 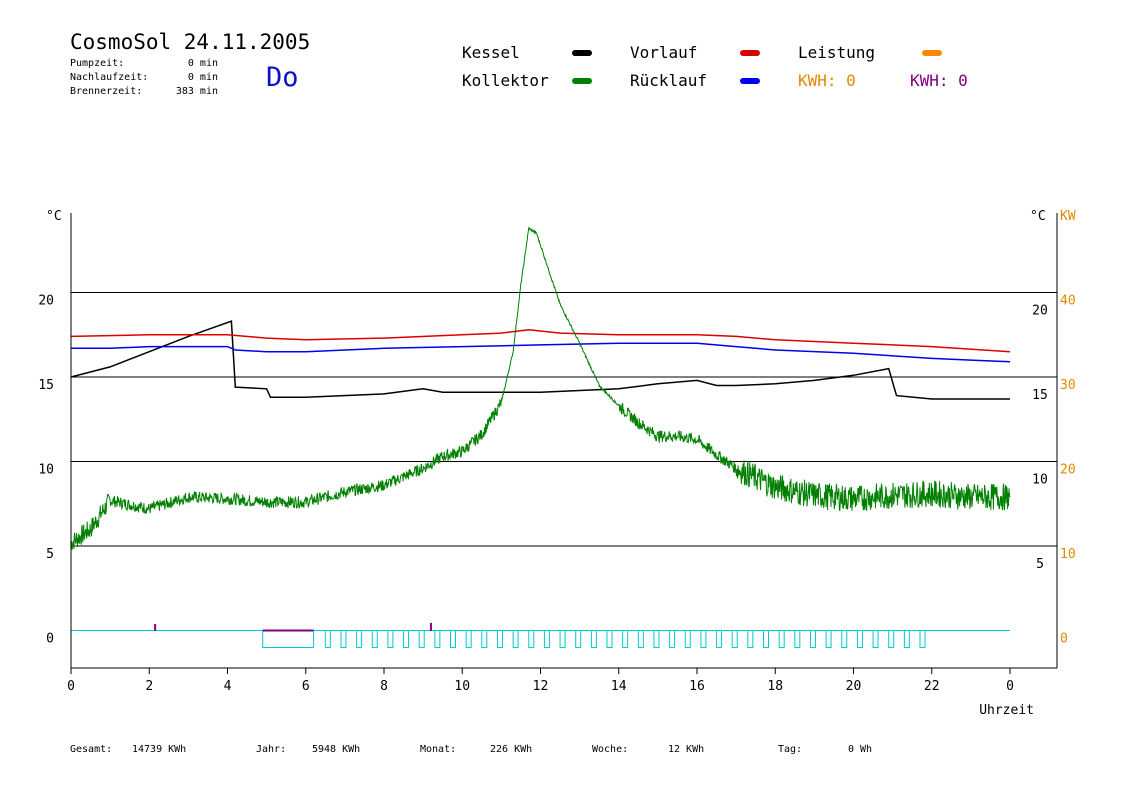 I want to click on y-axis-title-kw: KW, so click(x=1068, y=216).